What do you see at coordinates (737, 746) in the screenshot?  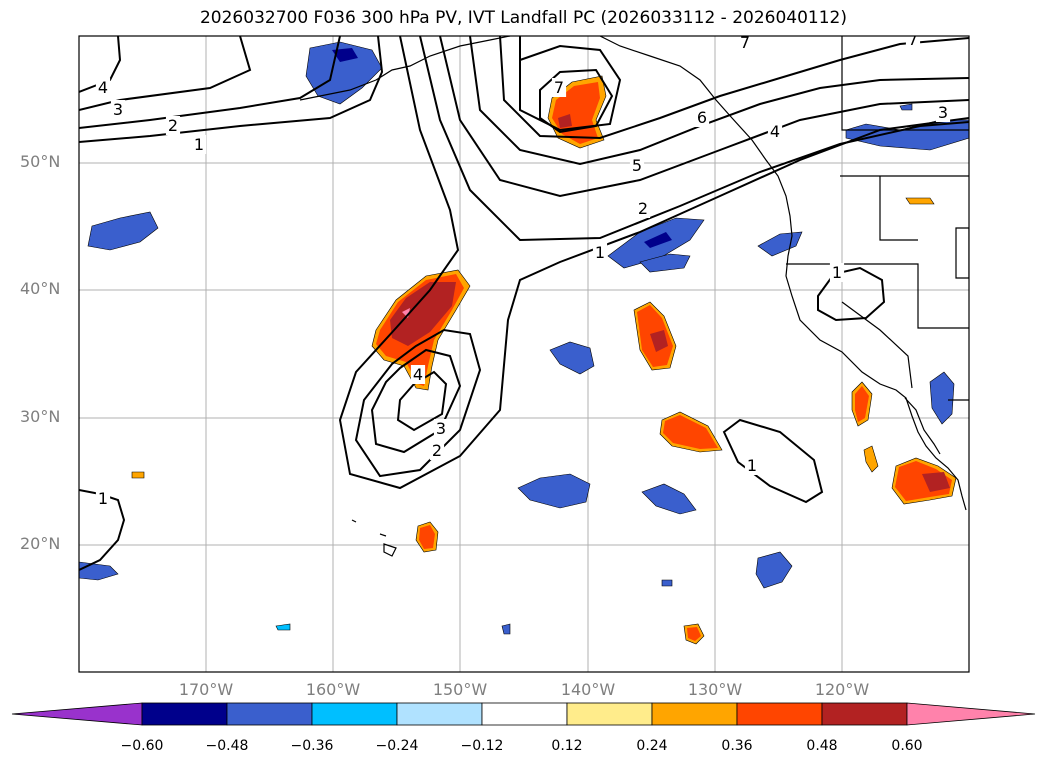 I see `colorbar-tick-label: 0.36` at bounding box center [737, 746].